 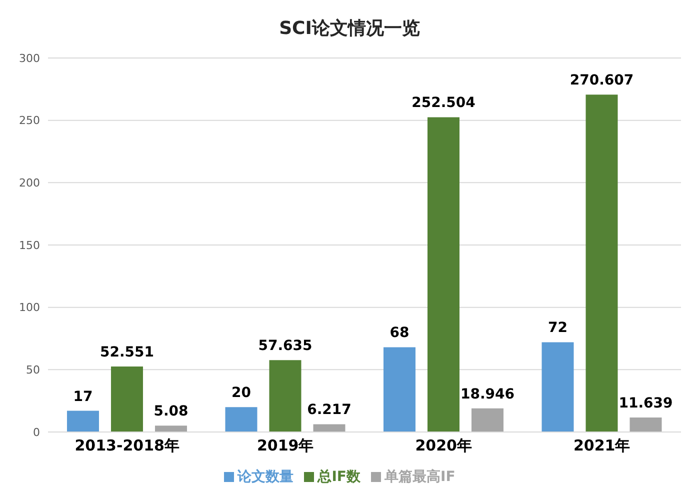 I want to click on legend-label: 论文数量, so click(x=266, y=477).